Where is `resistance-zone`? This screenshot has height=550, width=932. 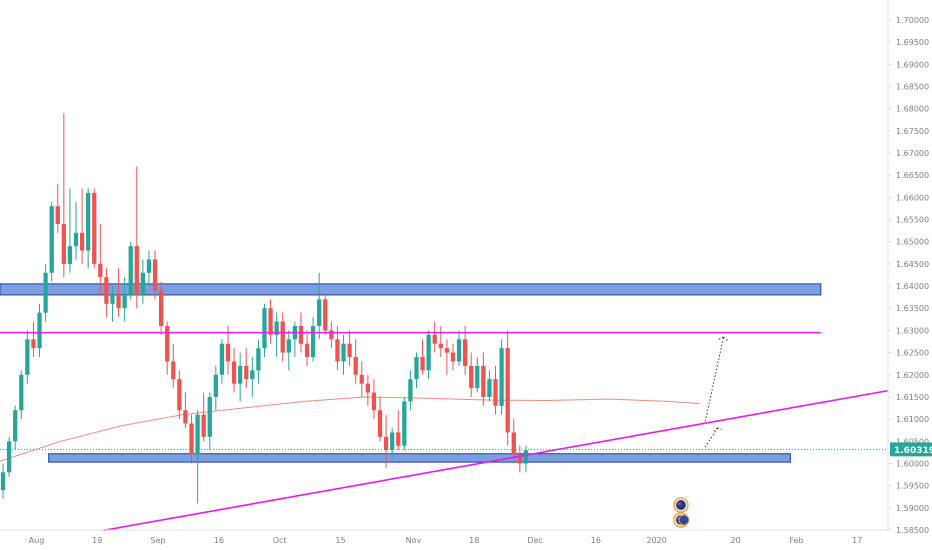 resistance-zone is located at coordinates (411, 289).